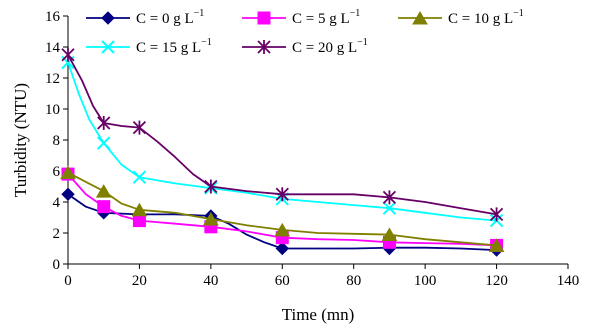 Image resolution: width=590 pixels, height=329 pixels. What do you see at coordinates (174, 46) in the screenshot?
I see `legend-label: C = 15 g L−1` at bounding box center [174, 46].